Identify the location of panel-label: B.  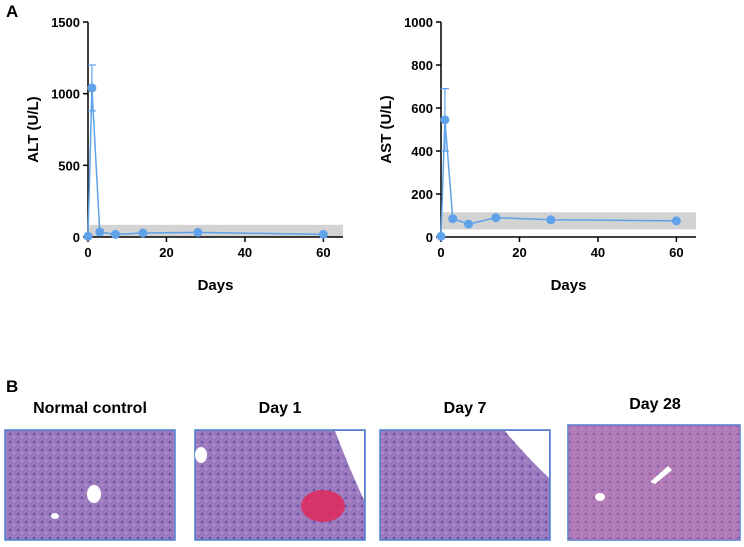
(12, 386).